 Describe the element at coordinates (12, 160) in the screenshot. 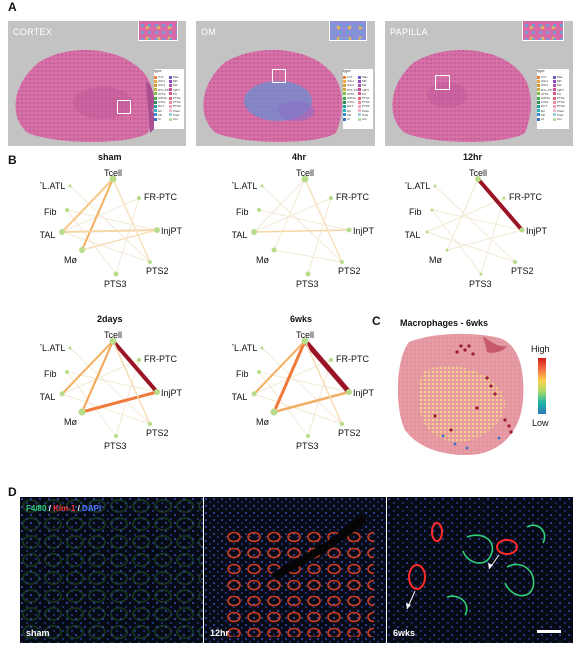

I see `panel-label-b: B` at that location.